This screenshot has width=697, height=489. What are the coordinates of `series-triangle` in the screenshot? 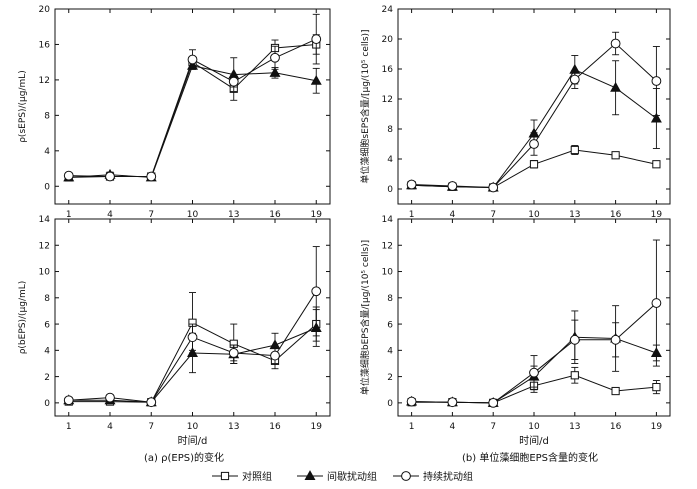 It's located at (534, 123).